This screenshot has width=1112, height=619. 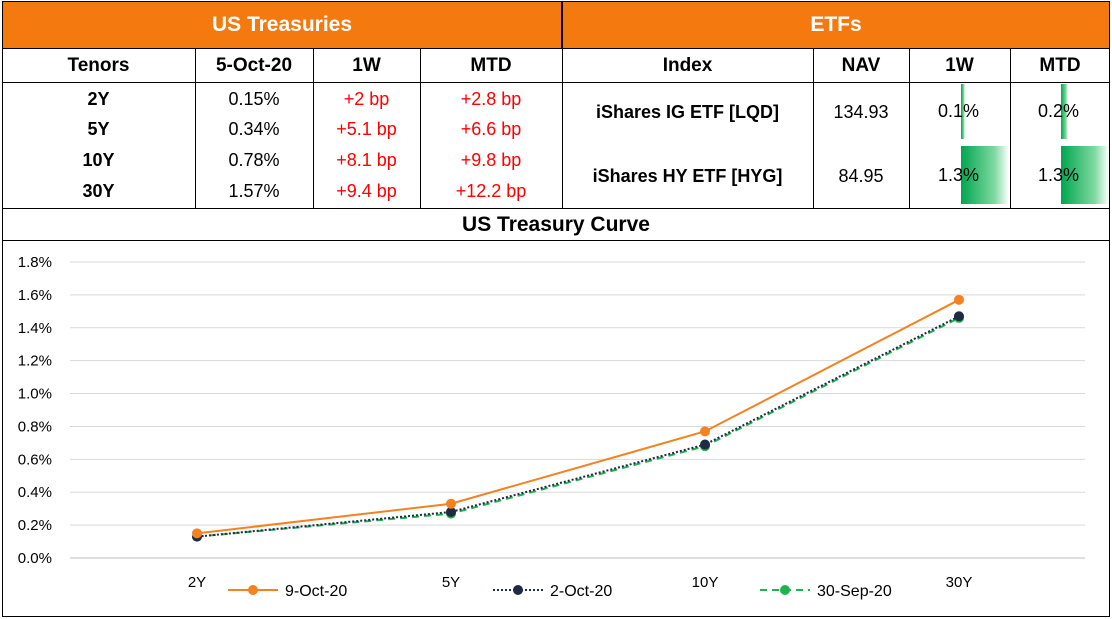 I want to click on col-etf-mtd: MTD, so click(x=1060, y=65).